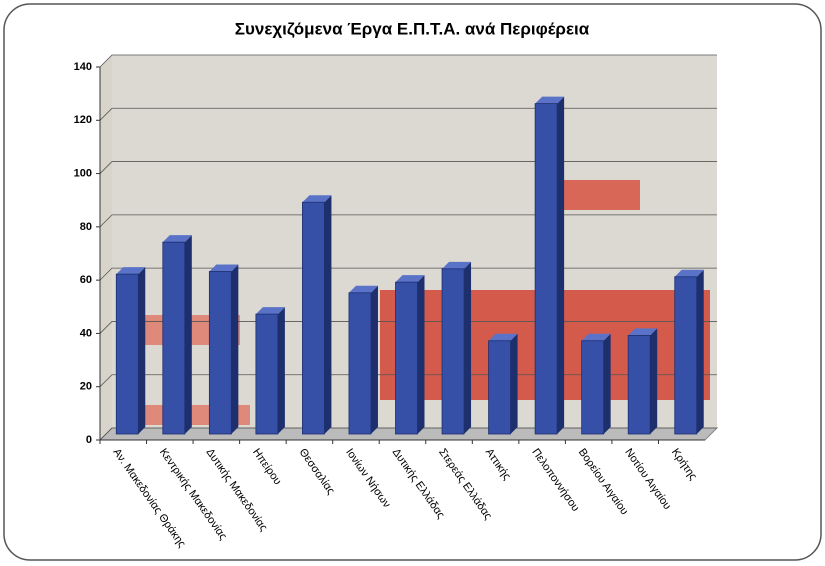 The width and height of the screenshot is (825, 566). I want to click on y-tick-label: 20, so click(86, 387).